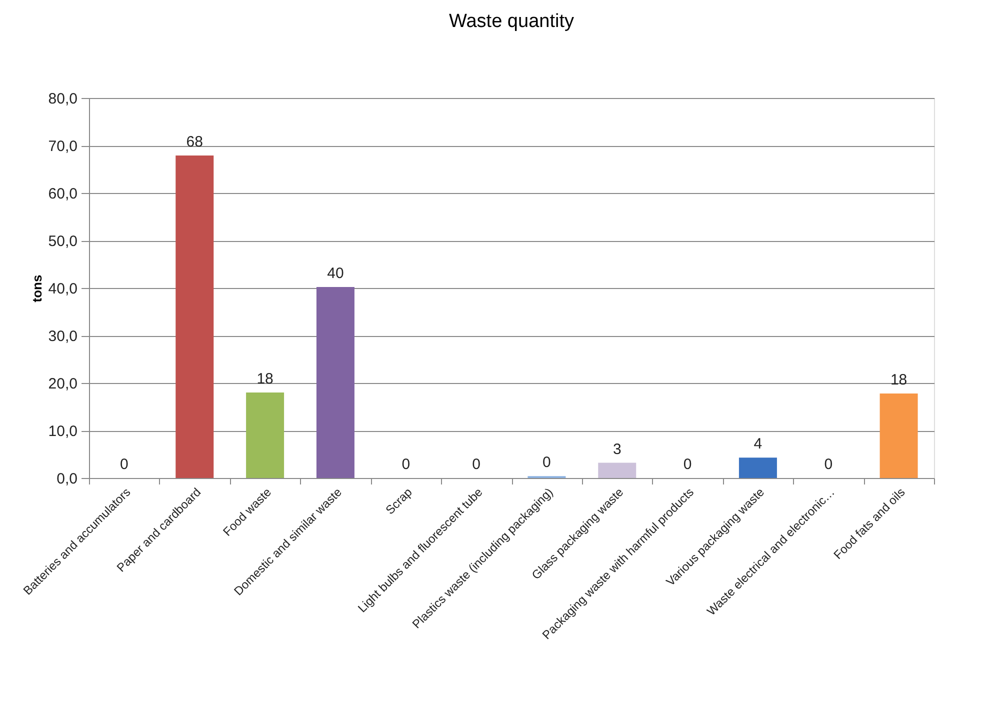  What do you see at coordinates (63, 336) in the screenshot?
I see `y-tick-label: 30,0` at bounding box center [63, 336].